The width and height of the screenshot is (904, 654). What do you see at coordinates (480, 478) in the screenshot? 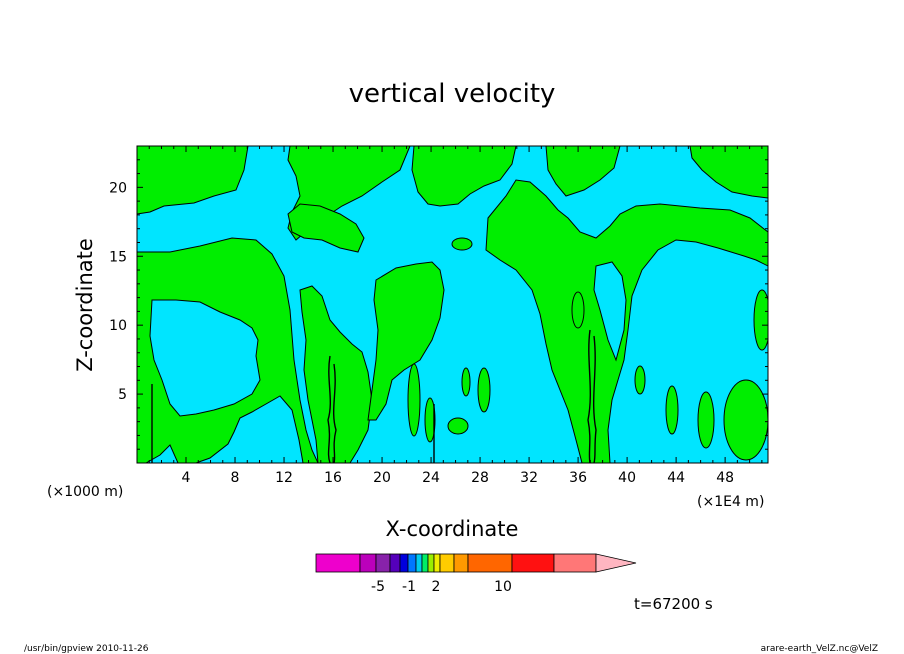
I see `x-tick-label: 28` at bounding box center [480, 478].